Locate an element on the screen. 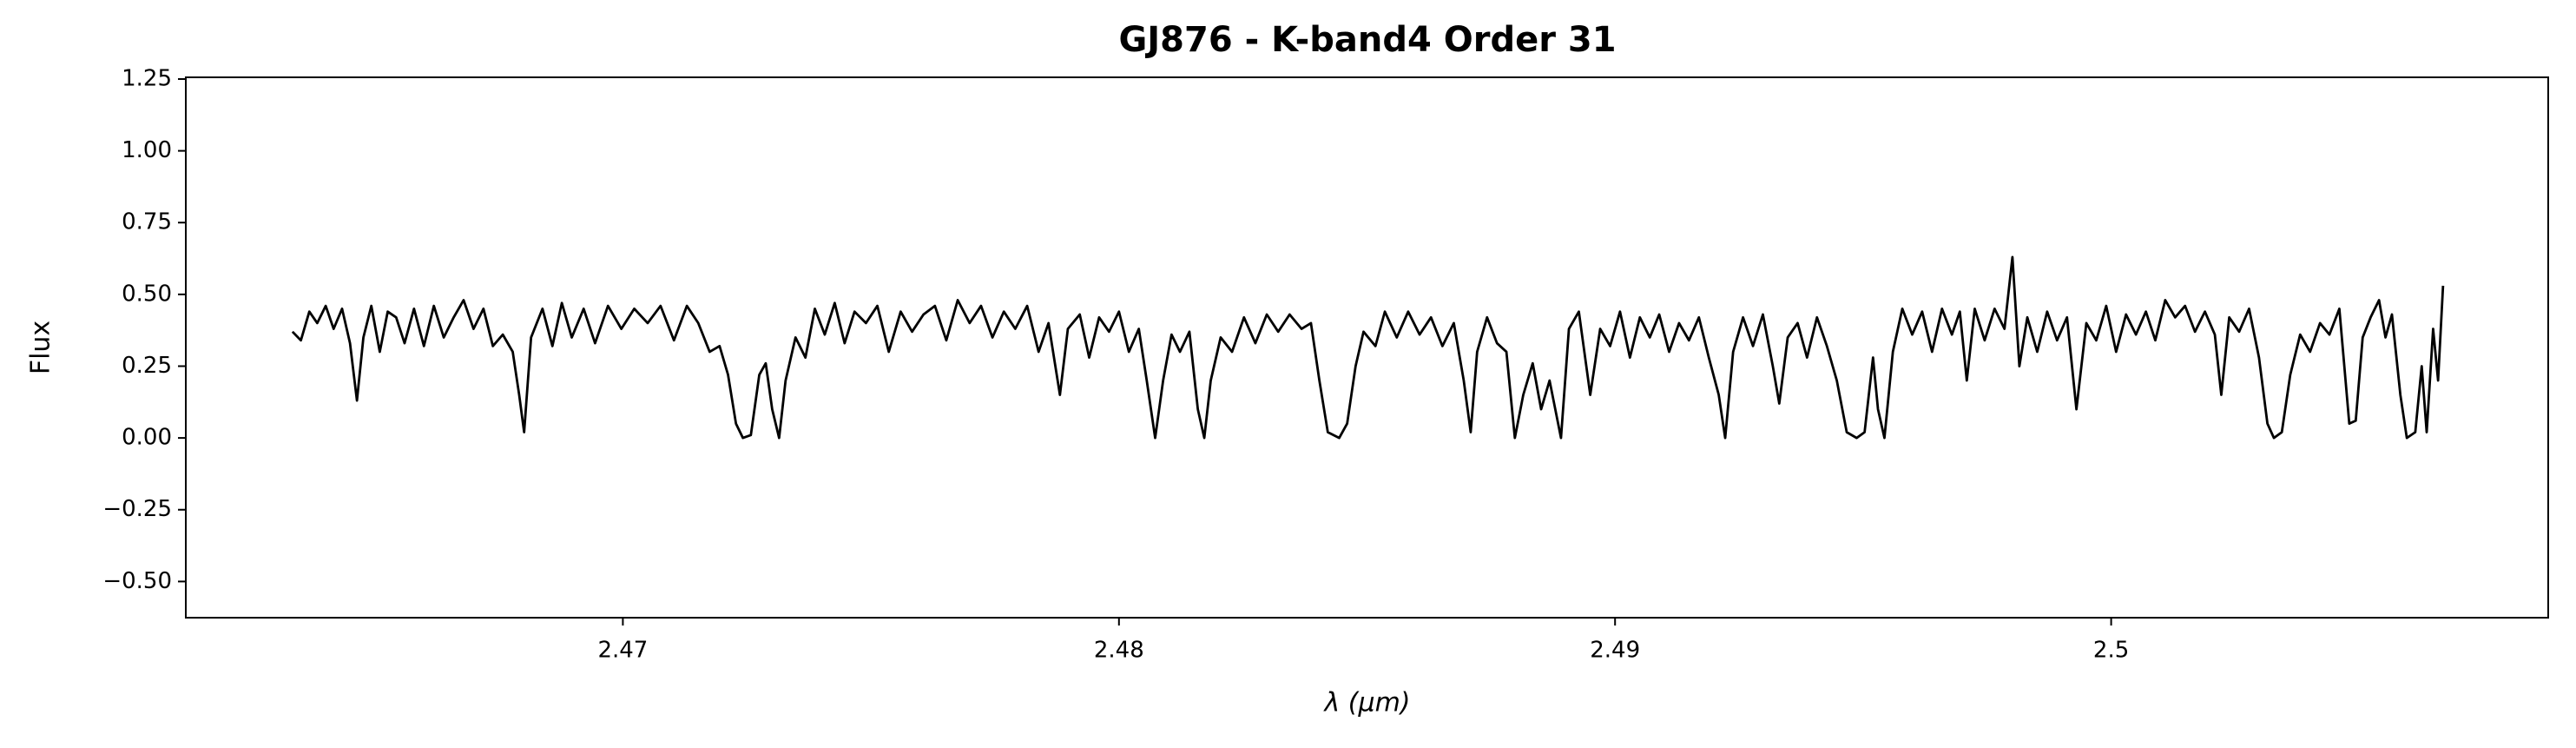 This screenshot has width=2576, height=748. x-tick-label: 2.49 is located at coordinates (1615, 651).